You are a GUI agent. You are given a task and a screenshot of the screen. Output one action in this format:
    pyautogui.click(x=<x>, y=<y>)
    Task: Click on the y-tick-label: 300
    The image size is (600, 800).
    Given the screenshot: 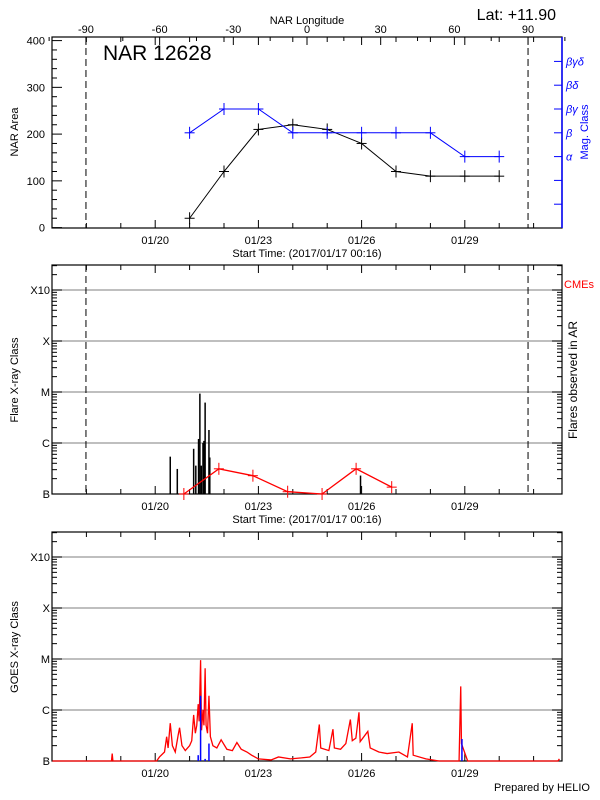 What is the action you would take?
    pyautogui.click(x=36, y=88)
    